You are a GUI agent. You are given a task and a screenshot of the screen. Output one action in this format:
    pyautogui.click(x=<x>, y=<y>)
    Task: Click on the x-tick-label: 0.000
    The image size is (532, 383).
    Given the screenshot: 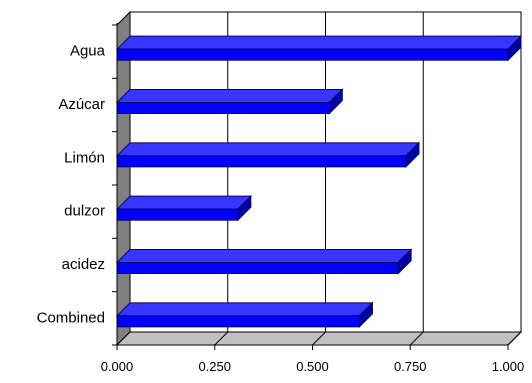 What is the action you would take?
    pyautogui.click(x=117, y=366)
    